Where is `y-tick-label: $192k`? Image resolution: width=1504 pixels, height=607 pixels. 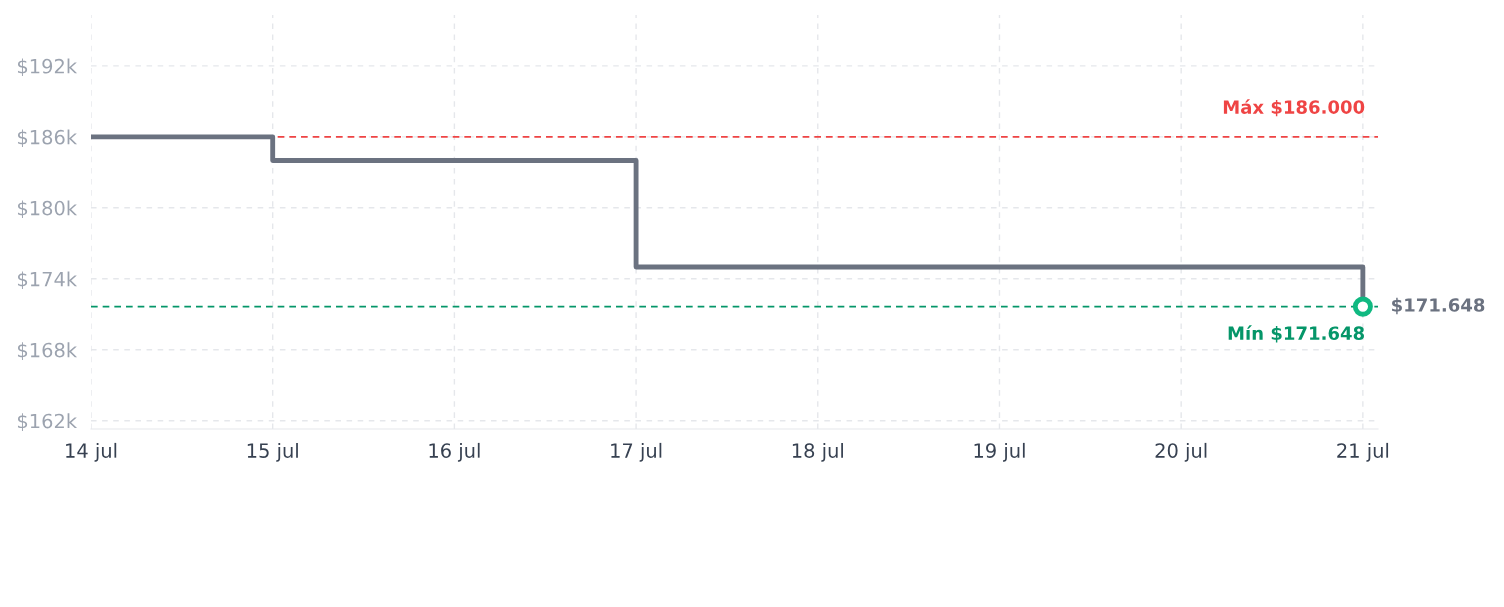 y-tick-label: $192k is located at coordinates (47, 67).